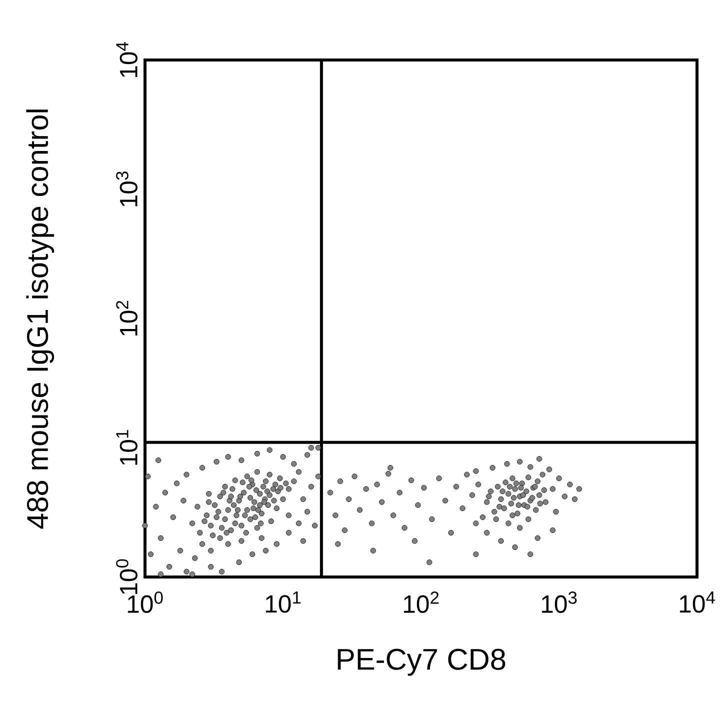 The height and width of the screenshot is (720, 720). Describe the element at coordinates (127, 447) in the screenshot. I see `y-tick-label: 10$^{1}$` at that location.